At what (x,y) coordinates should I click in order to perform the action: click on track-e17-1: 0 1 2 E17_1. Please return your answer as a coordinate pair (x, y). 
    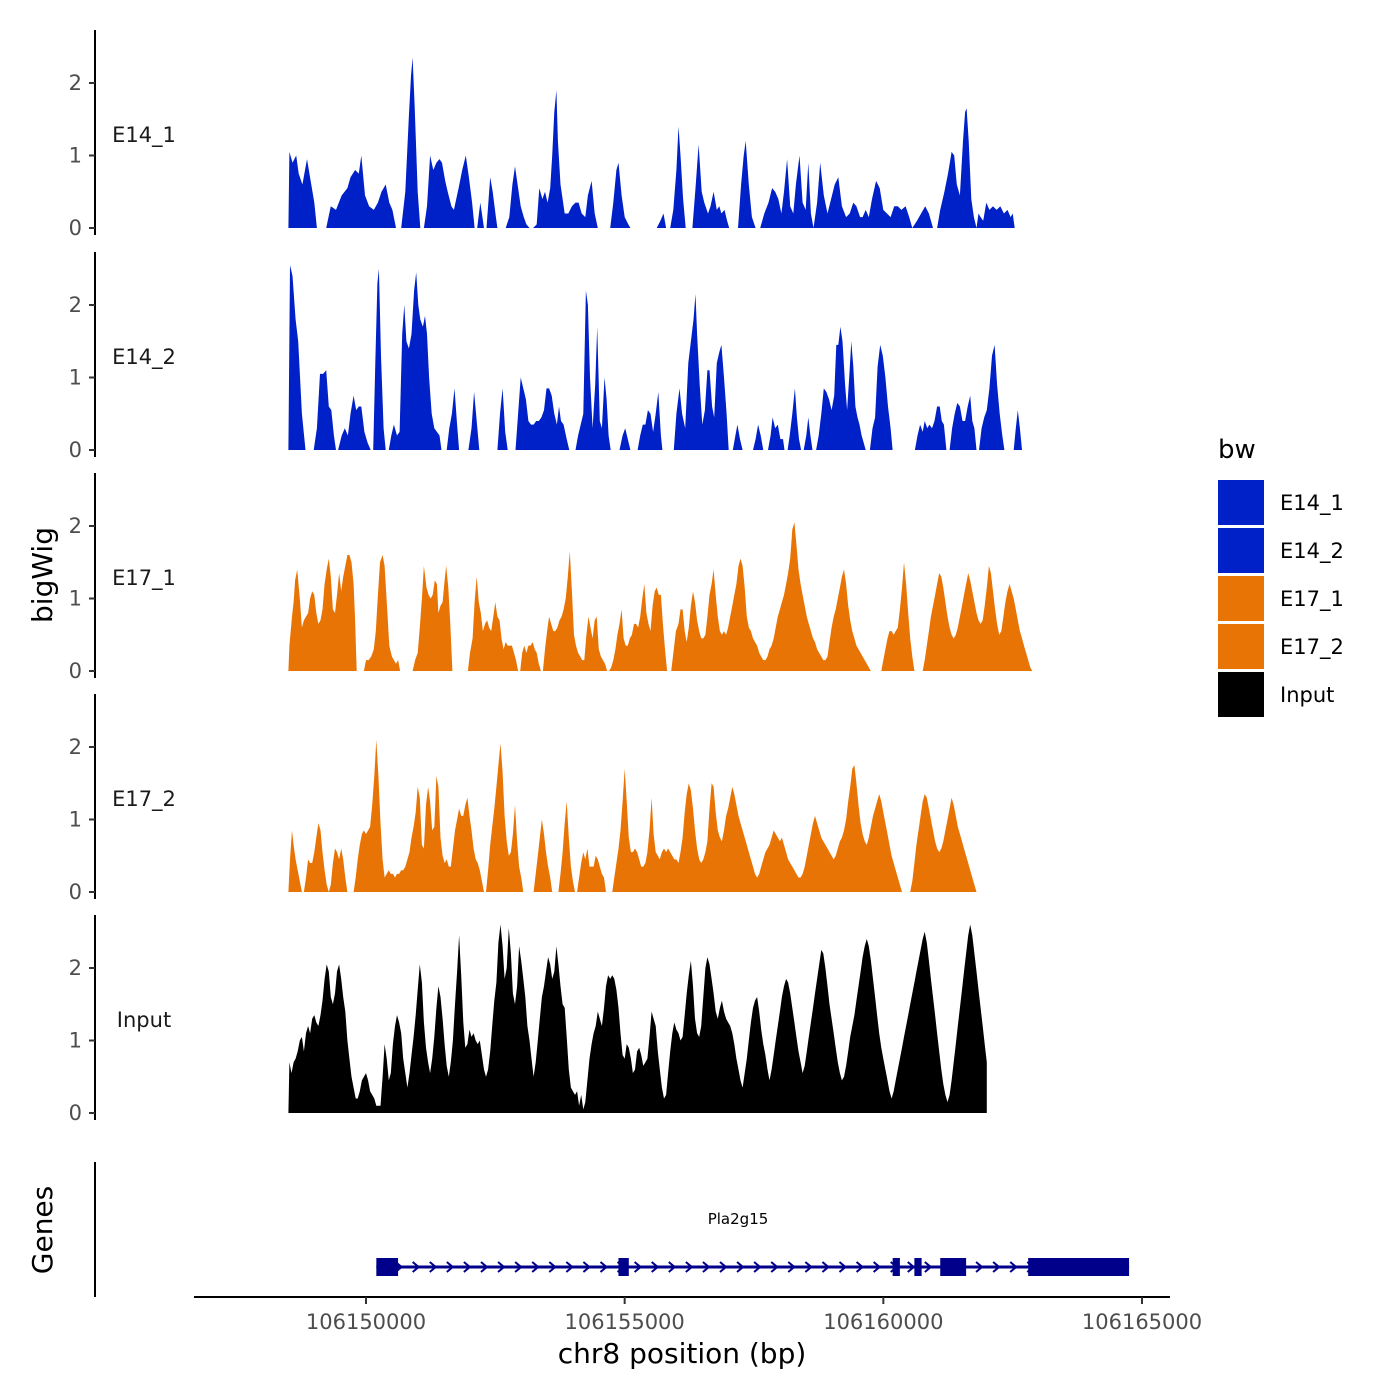
    Looking at the image, I should click on (552, 578).